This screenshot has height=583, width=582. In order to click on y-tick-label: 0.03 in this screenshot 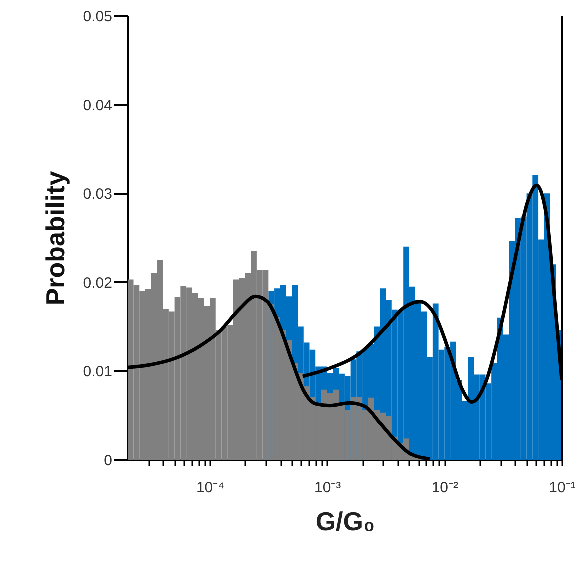, I will do `click(97, 195)`.